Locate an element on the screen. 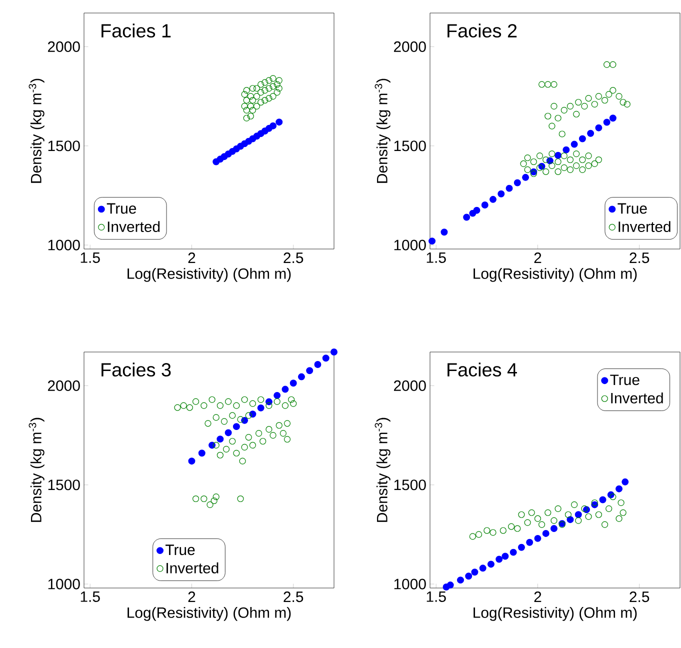 The image size is (681, 648). chart-title: Facies 3 is located at coordinates (136, 369).